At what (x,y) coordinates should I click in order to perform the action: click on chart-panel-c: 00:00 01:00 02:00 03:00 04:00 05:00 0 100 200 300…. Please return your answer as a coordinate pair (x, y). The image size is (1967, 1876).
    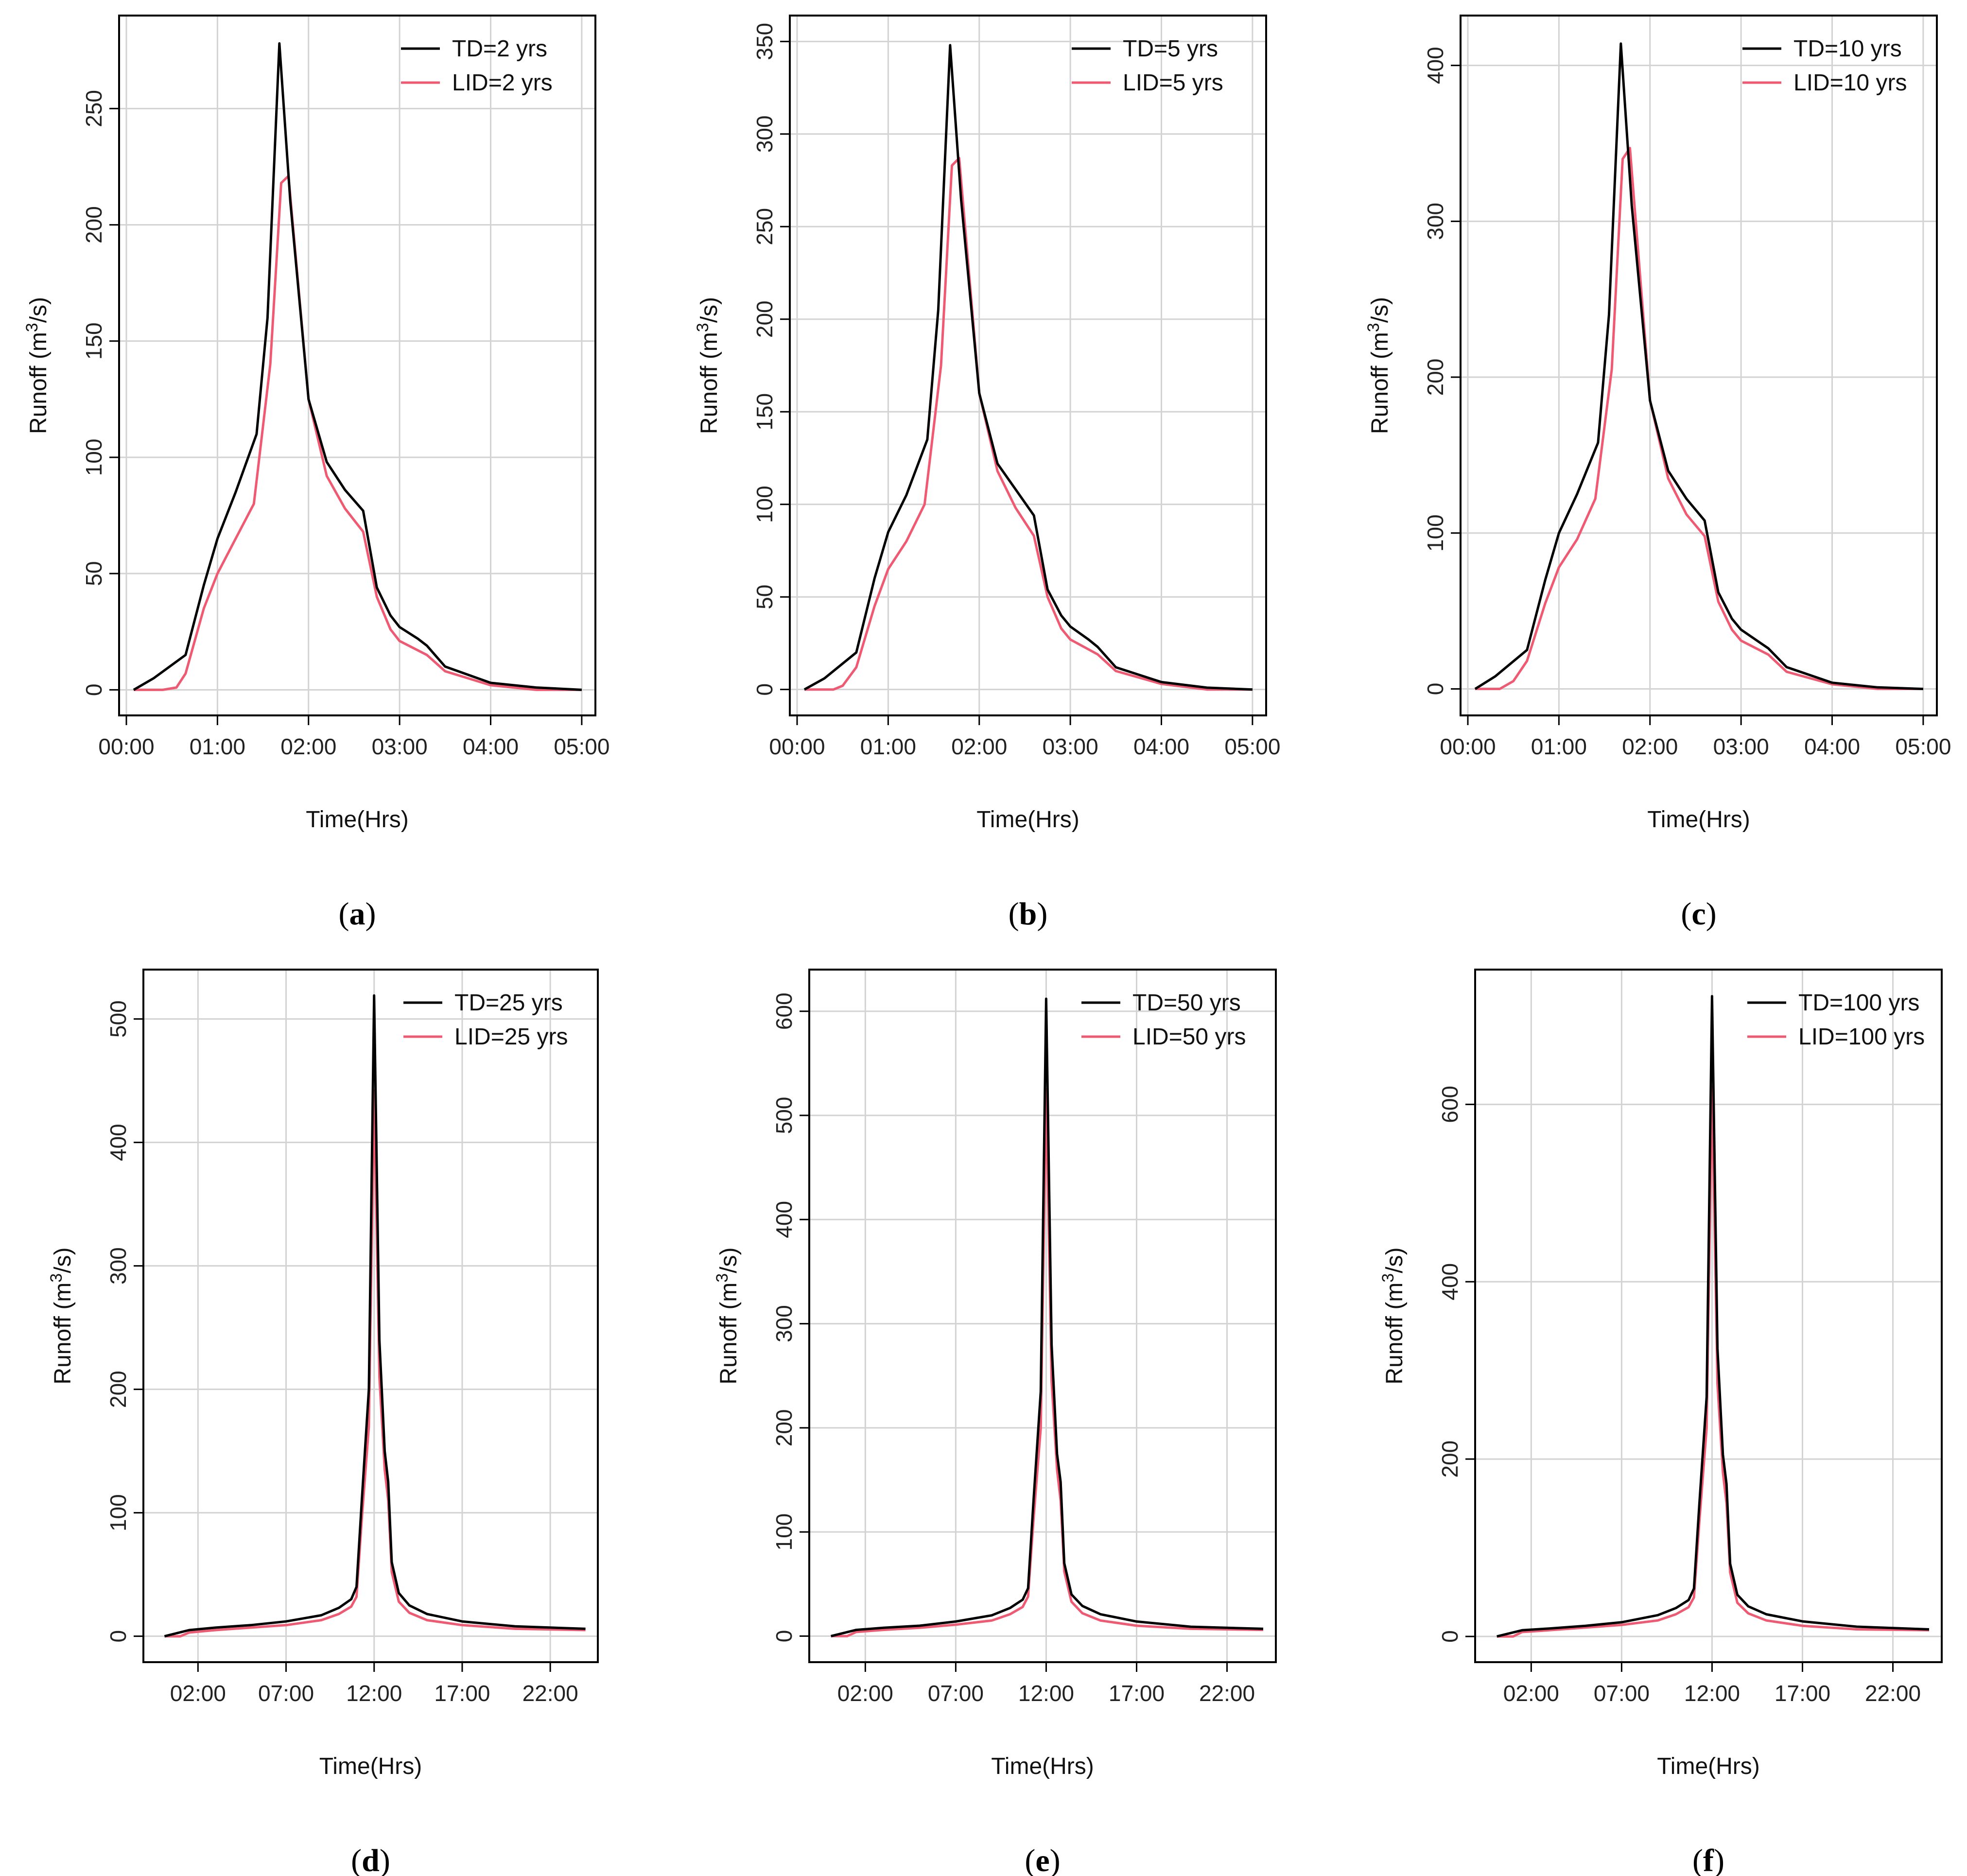
    Looking at the image, I should click on (1657, 474).